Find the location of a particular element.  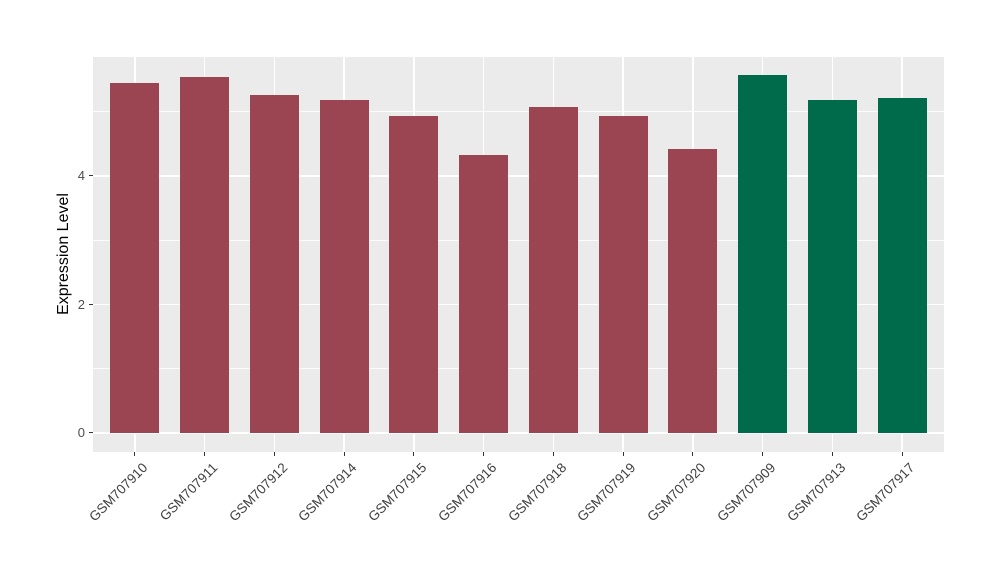

y-tick-label: 4 is located at coordinates (81, 176).